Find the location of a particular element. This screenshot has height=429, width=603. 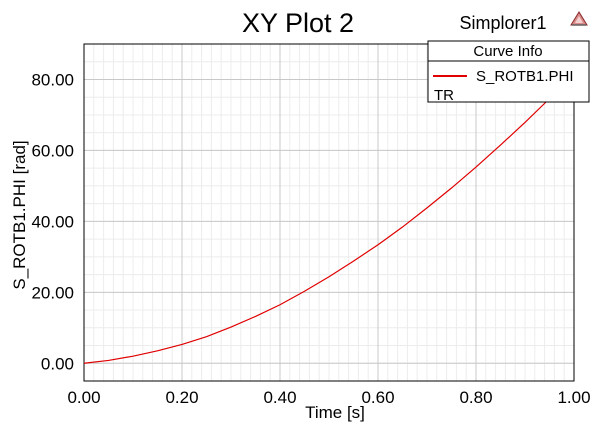

legend-entry-label: S_ROTB1.PHI is located at coordinates (525, 76).